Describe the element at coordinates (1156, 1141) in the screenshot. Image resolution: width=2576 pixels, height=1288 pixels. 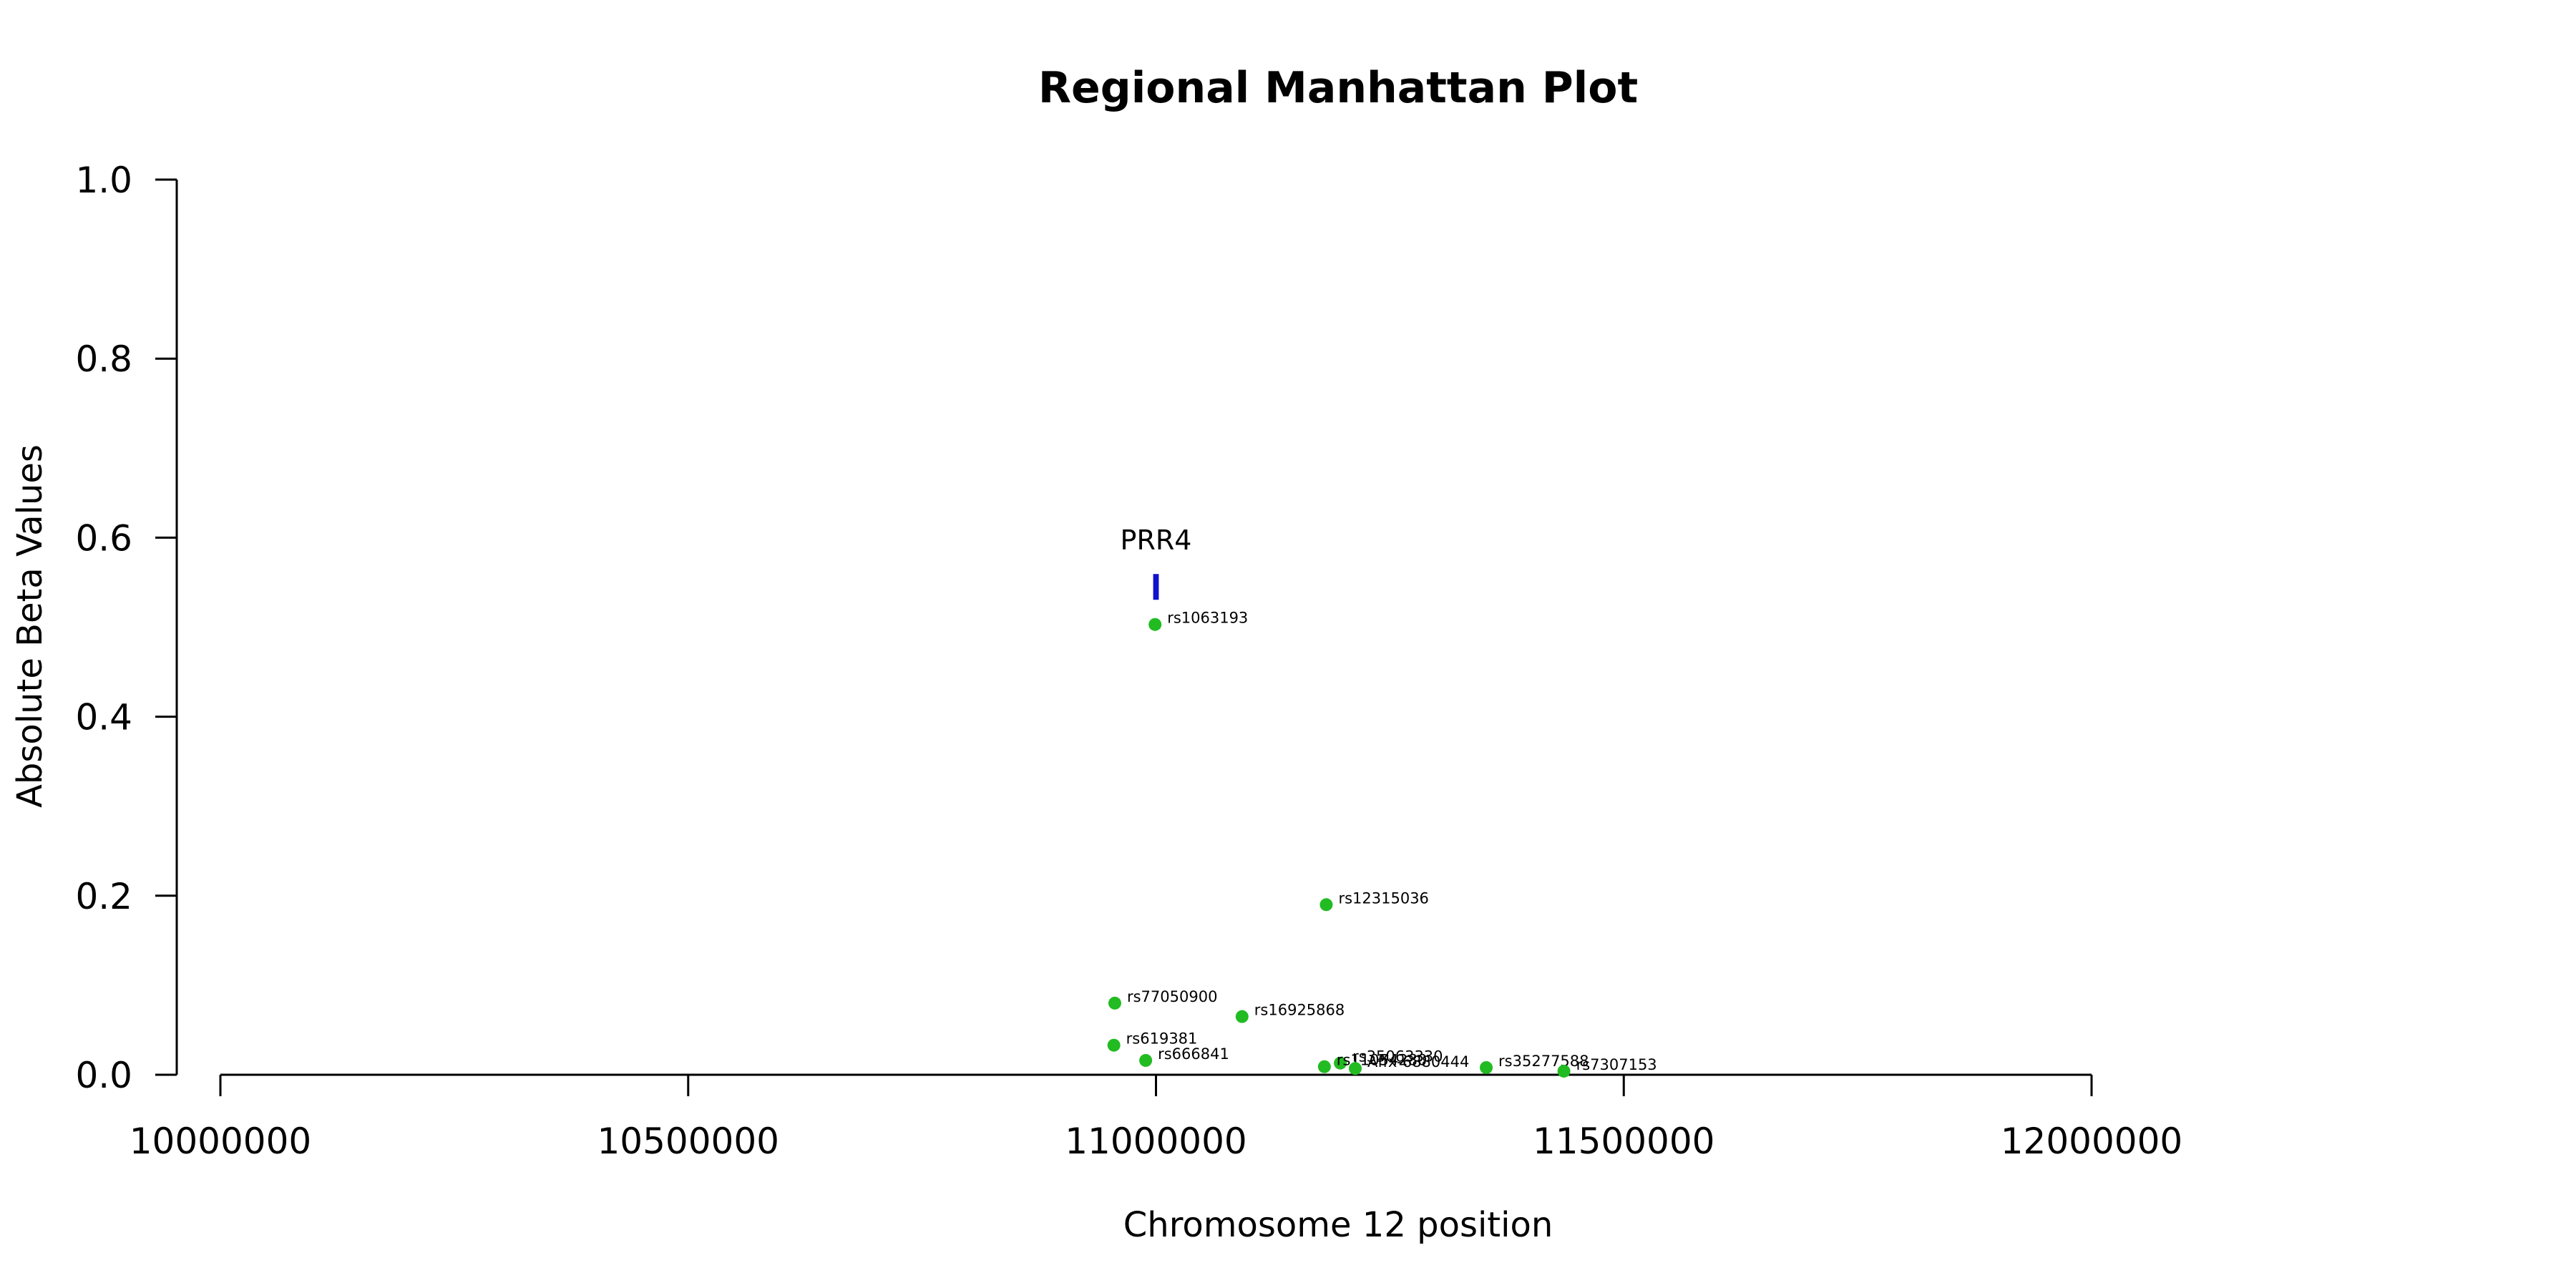
I see `x-tick-label-2: 11000000` at that location.